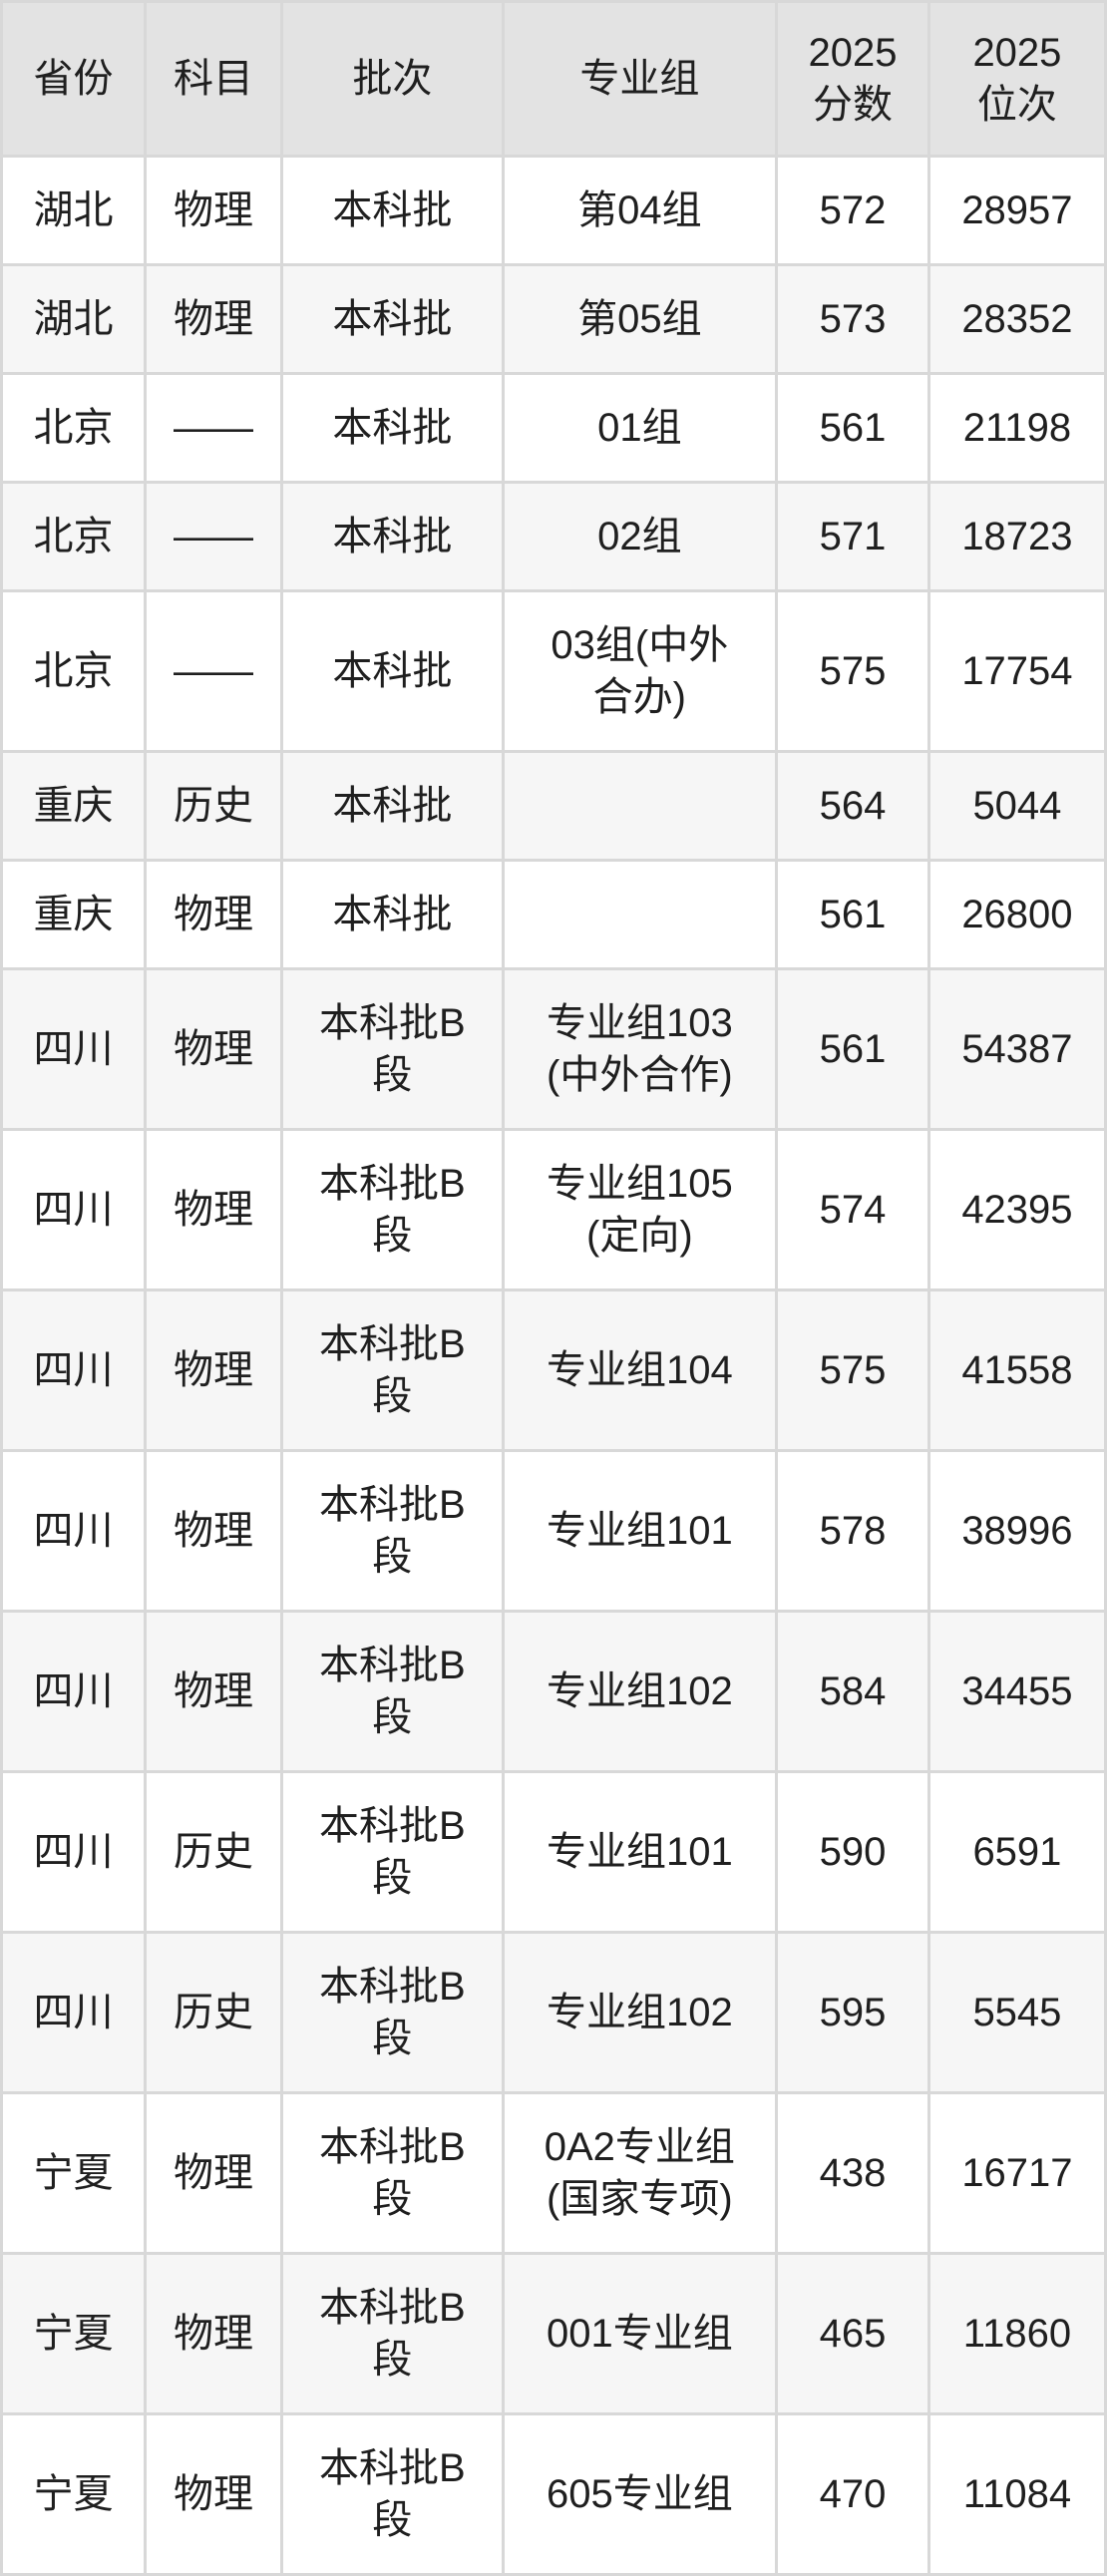 The width and height of the screenshot is (1107, 2576). I want to click on table-cell-rank2025: 28352, so click(1016, 319).